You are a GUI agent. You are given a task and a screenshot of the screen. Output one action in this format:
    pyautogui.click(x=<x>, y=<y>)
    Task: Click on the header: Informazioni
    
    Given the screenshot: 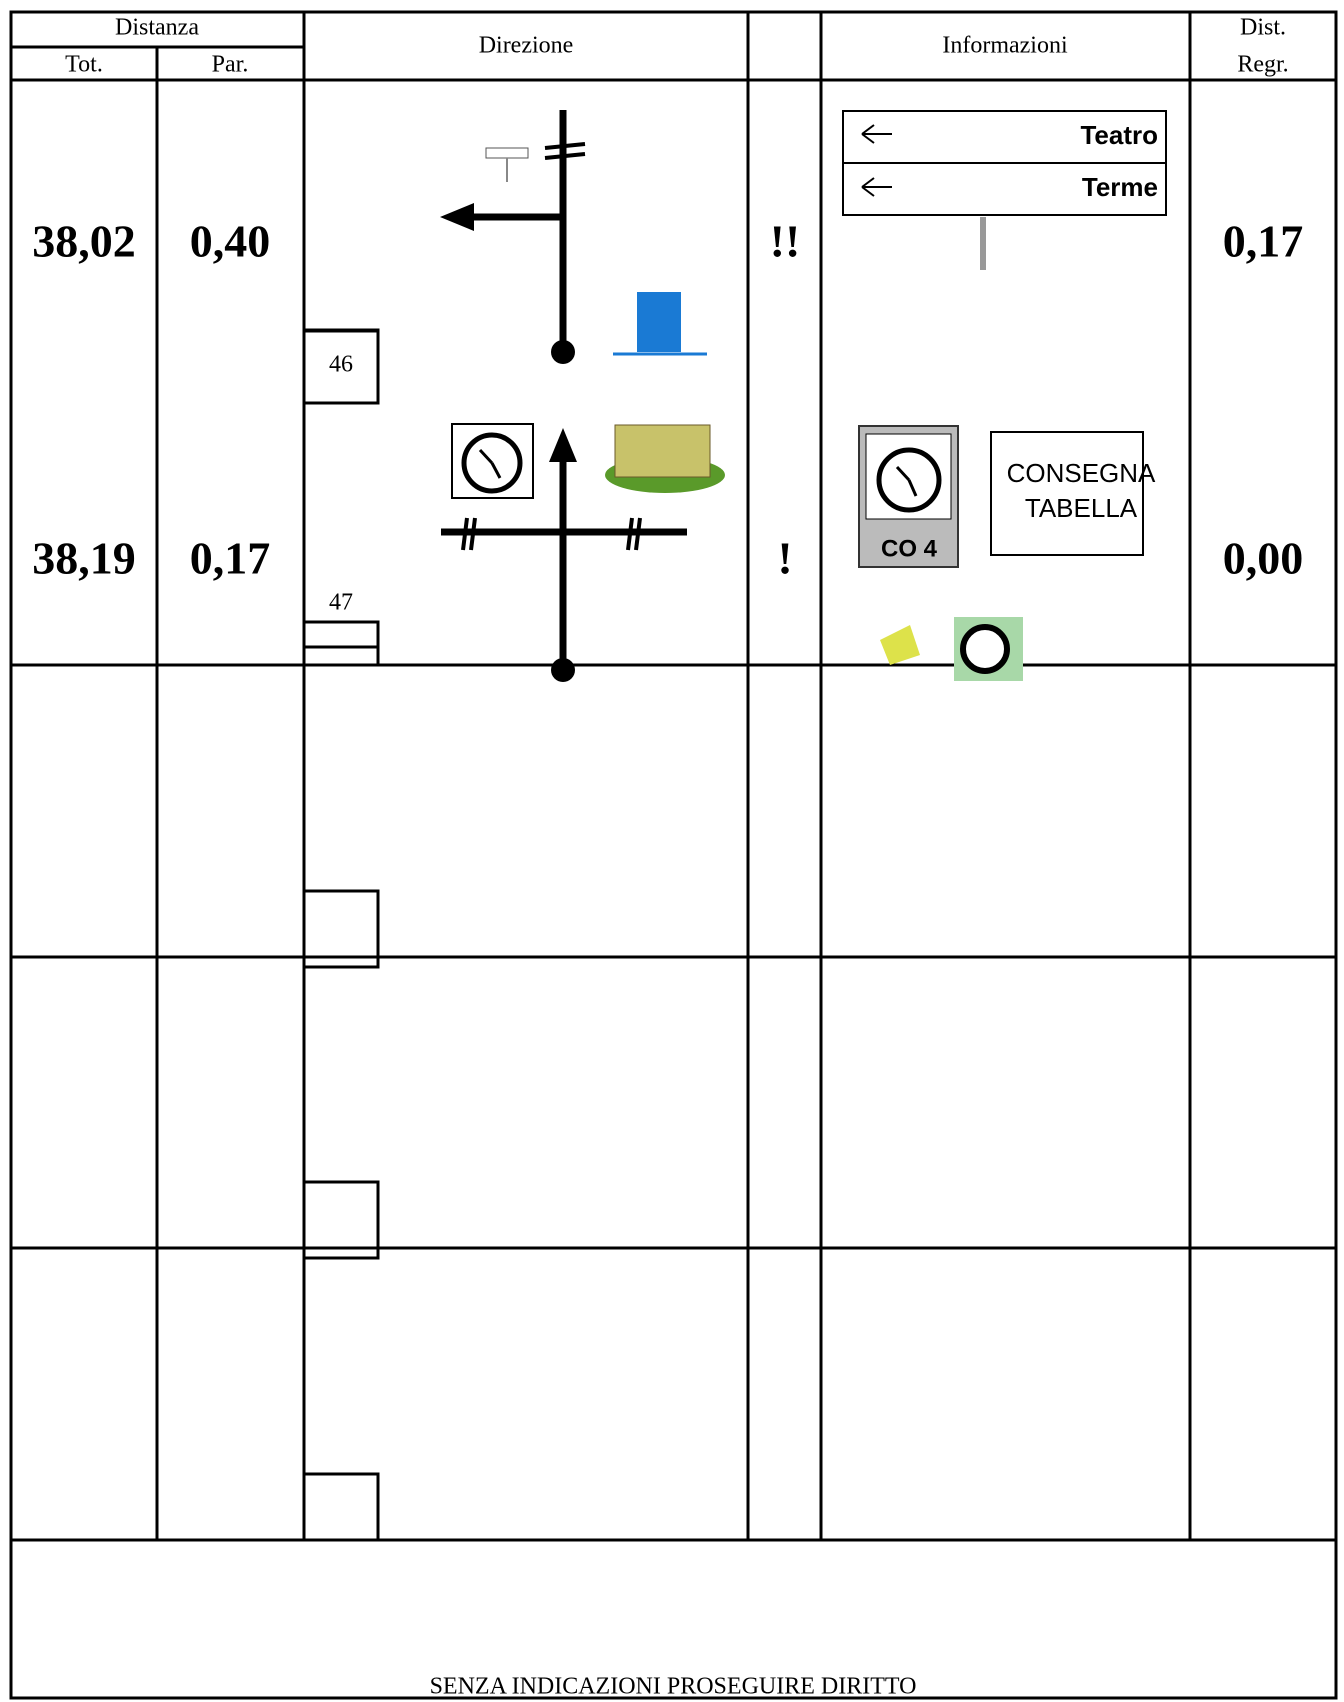 What is the action you would take?
    pyautogui.click(x=1005, y=46)
    